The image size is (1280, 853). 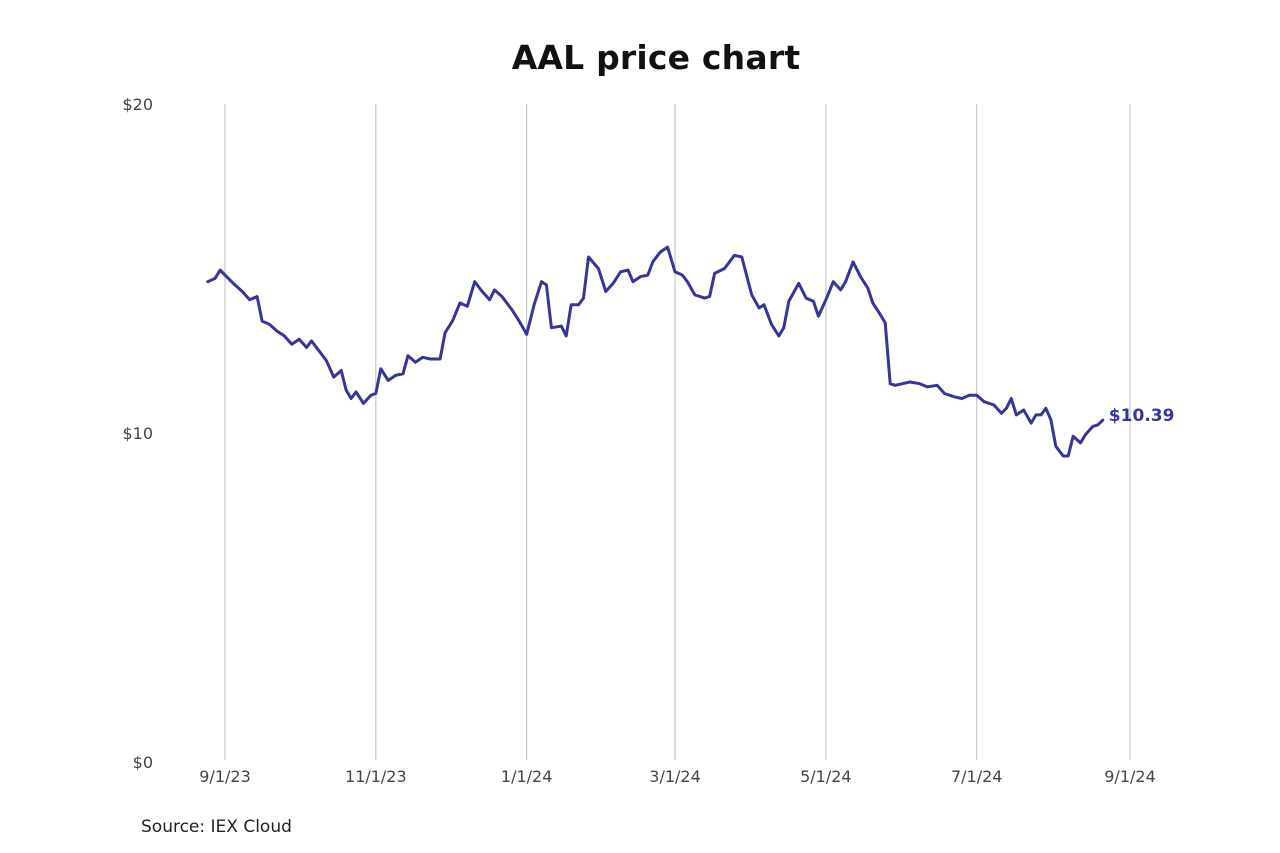 What do you see at coordinates (675, 776) in the screenshot?
I see `x-tick-label: 3/1/24` at bounding box center [675, 776].